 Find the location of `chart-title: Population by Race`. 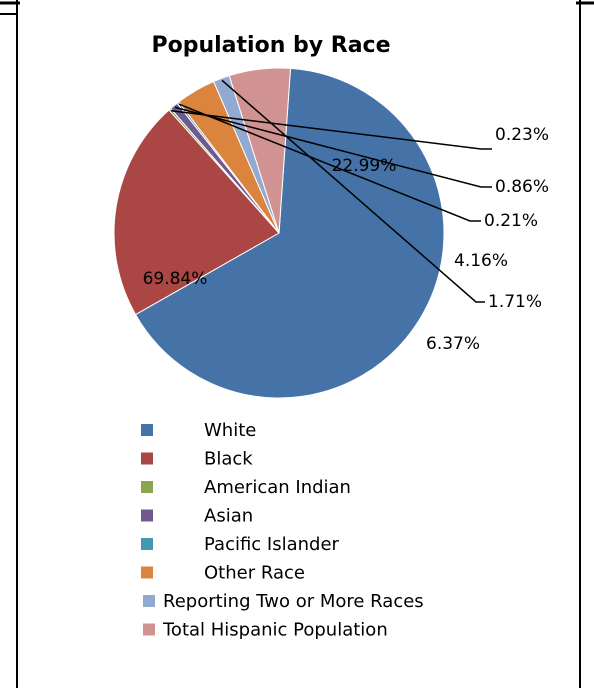

chart-title: Population by Race is located at coordinates (270, 45).